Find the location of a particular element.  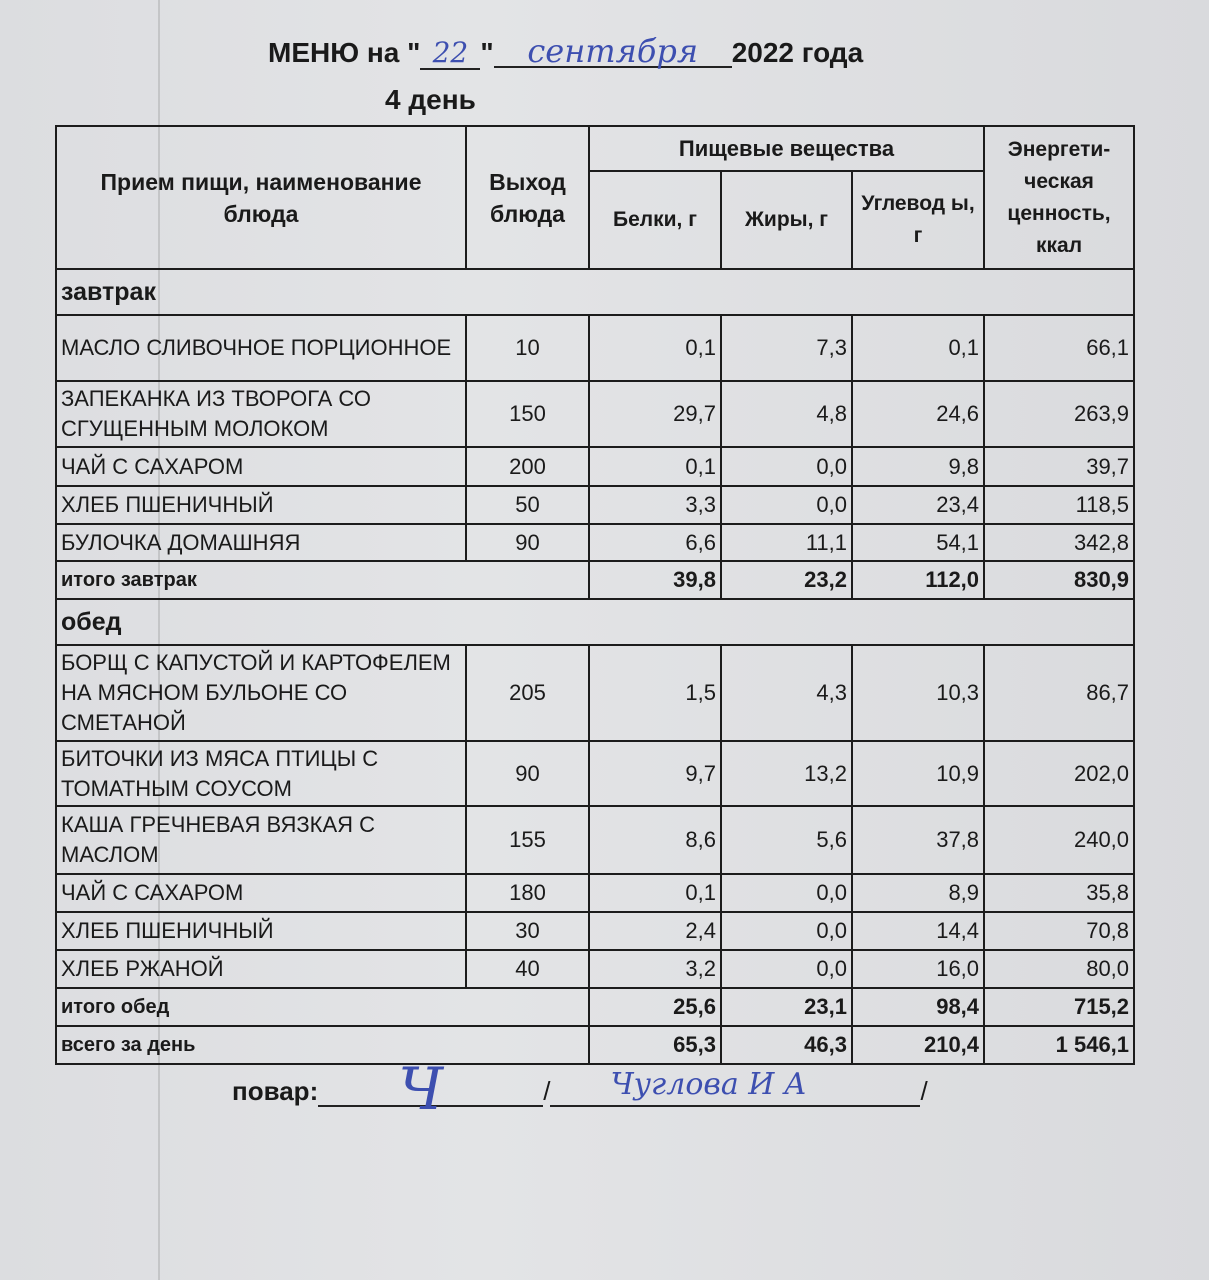

day-label: 4 день is located at coordinates (430, 99).